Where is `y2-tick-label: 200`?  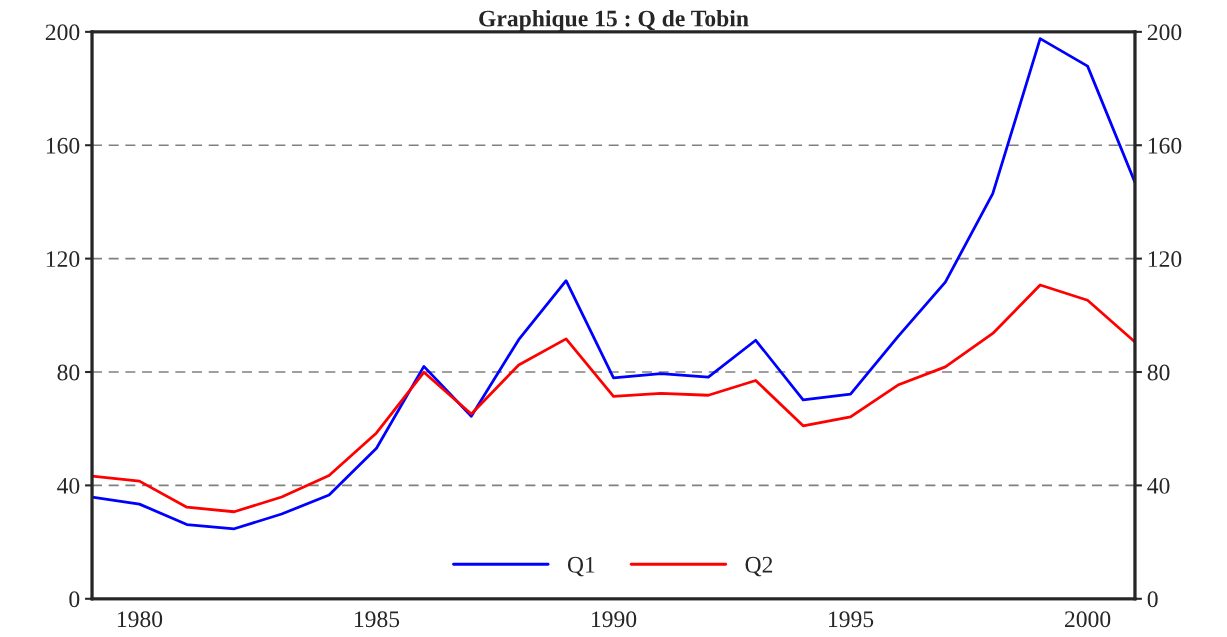 y2-tick-label: 200 is located at coordinates (1164, 32).